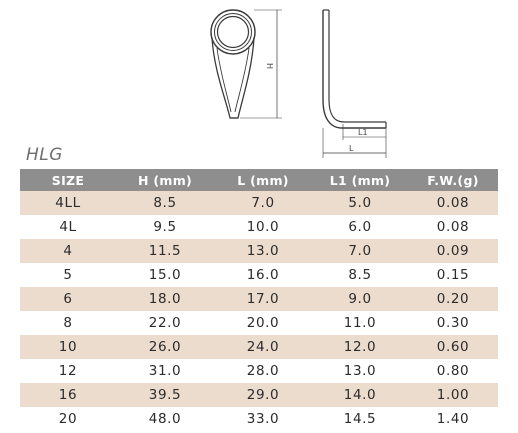 This screenshot has width=518, height=433. Describe the element at coordinates (453, 180) in the screenshot. I see `header-fw: F.W.(g)` at that location.